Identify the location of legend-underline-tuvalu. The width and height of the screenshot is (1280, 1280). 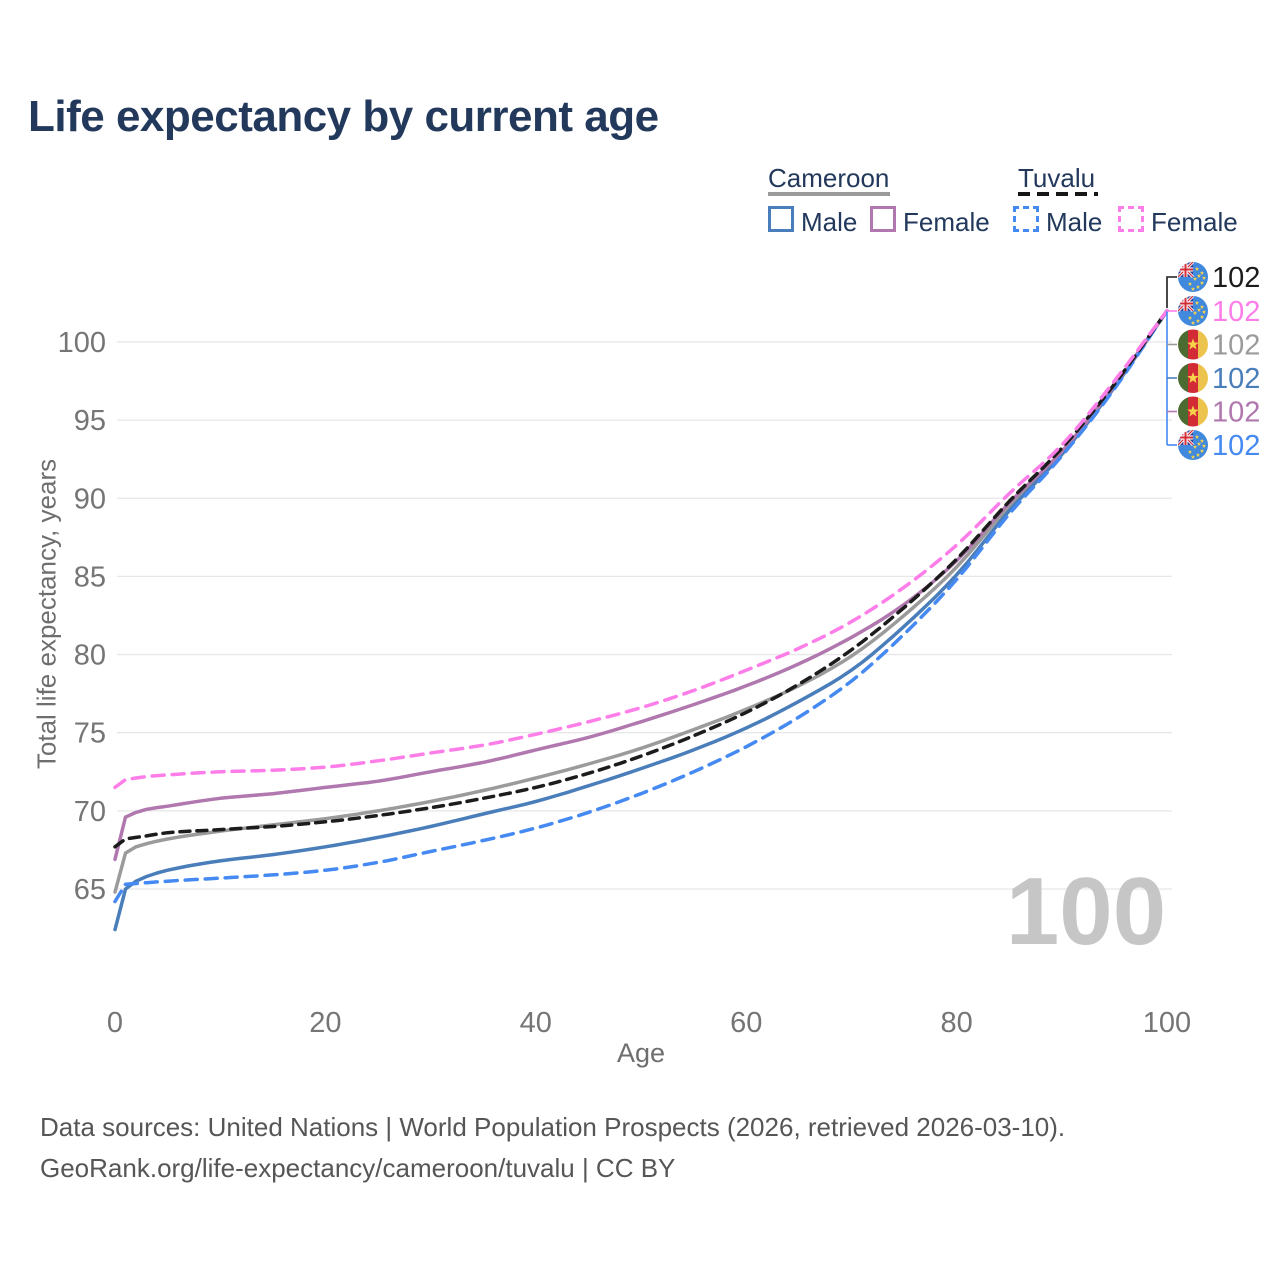
(1058, 194).